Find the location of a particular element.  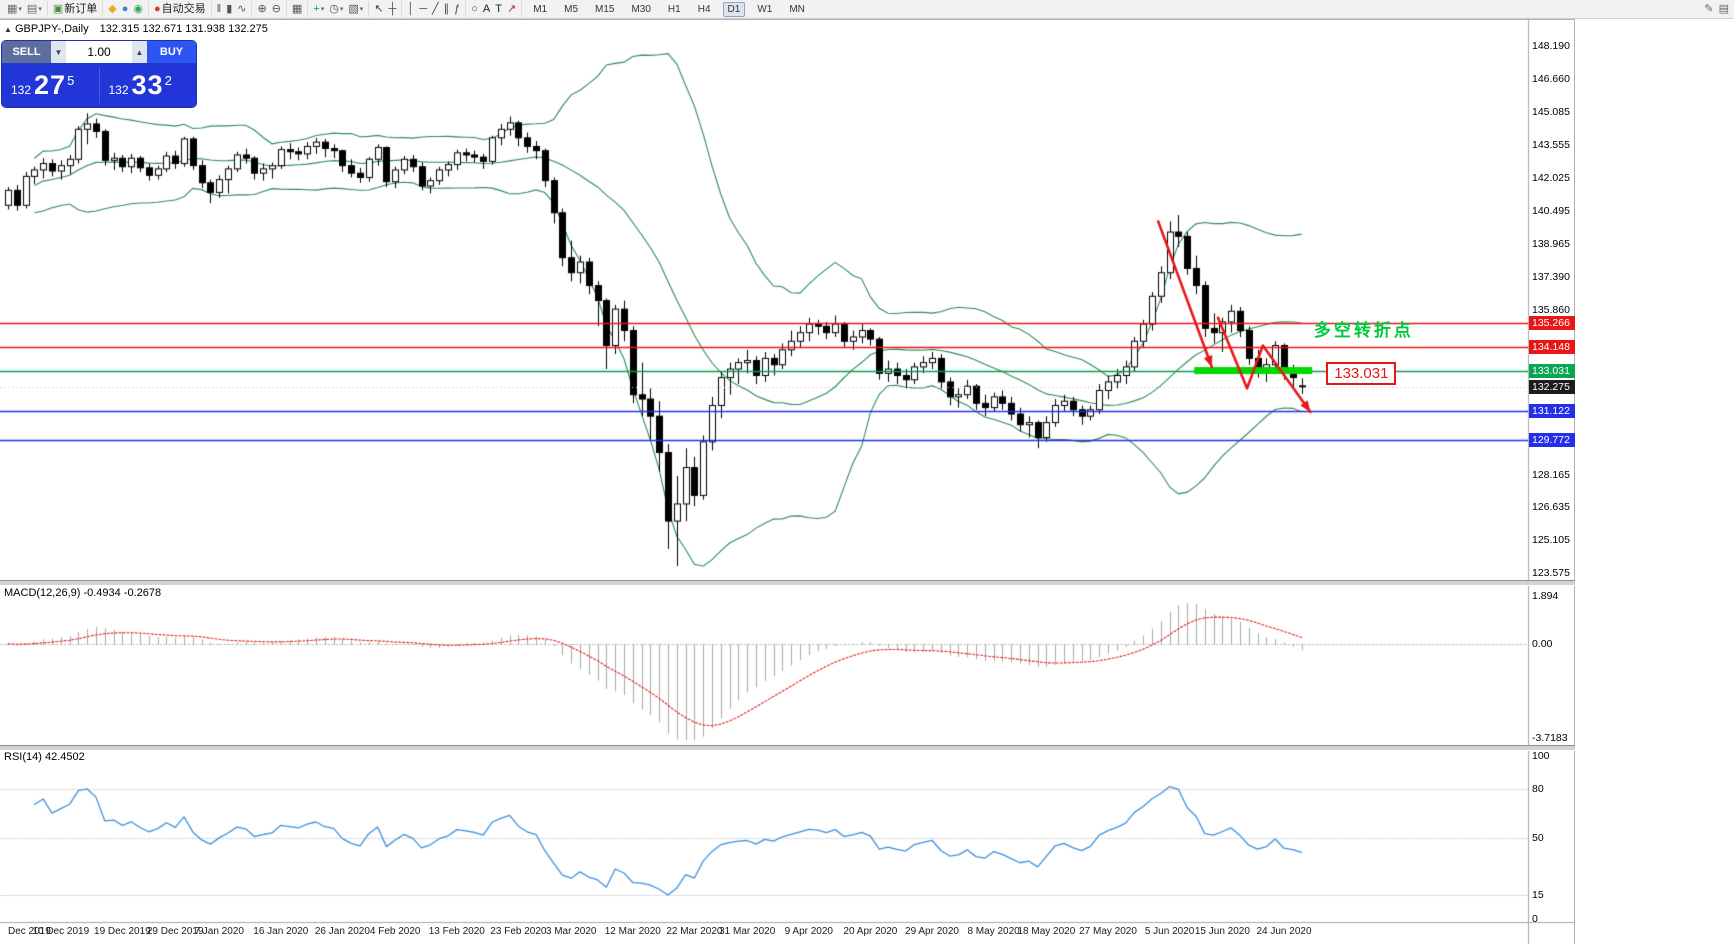

date-axis-label: 13 Feb 2020 is located at coordinates (456, 931).